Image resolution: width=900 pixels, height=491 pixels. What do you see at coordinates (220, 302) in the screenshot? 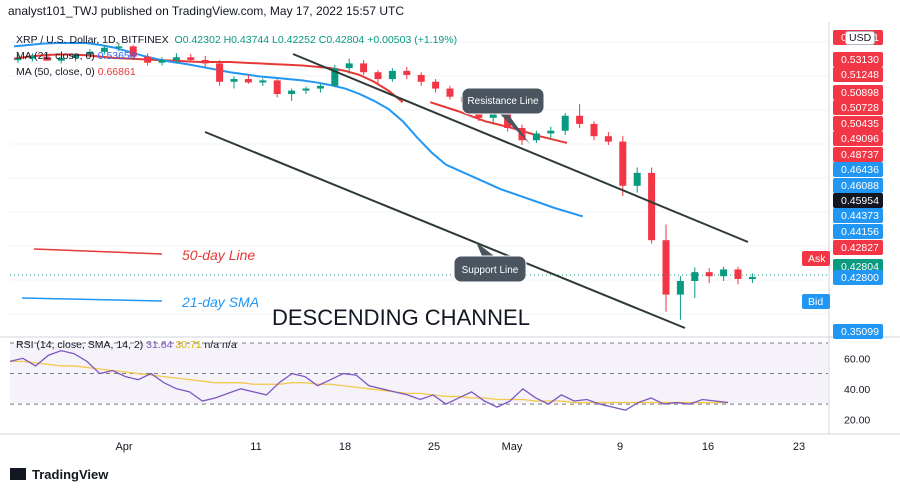
I see `ma21-legend-label: 21-day SMA` at bounding box center [220, 302].